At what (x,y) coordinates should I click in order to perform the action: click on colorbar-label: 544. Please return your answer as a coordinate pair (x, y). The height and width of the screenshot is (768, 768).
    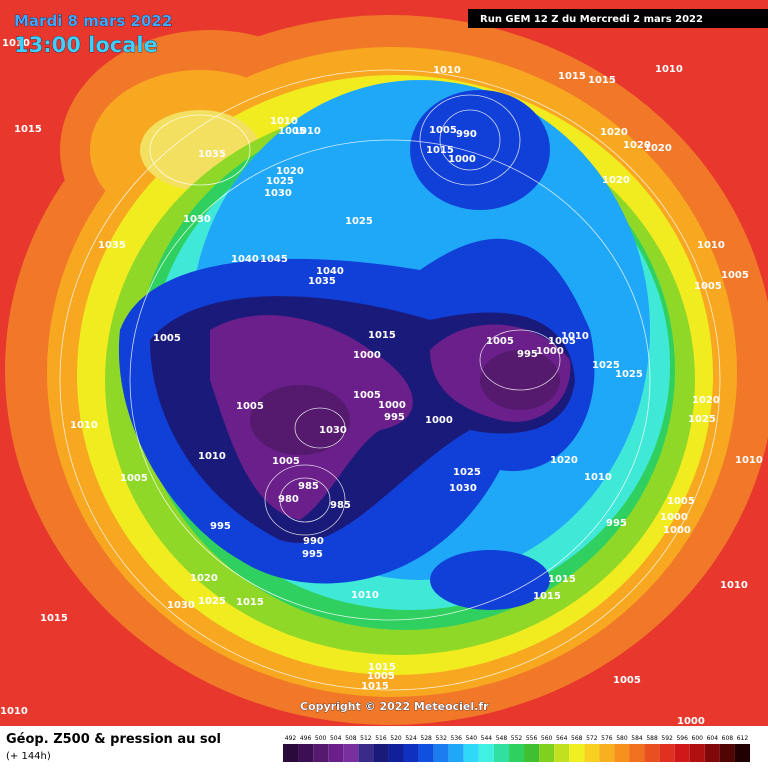
    Looking at the image, I should click on (487, 738).